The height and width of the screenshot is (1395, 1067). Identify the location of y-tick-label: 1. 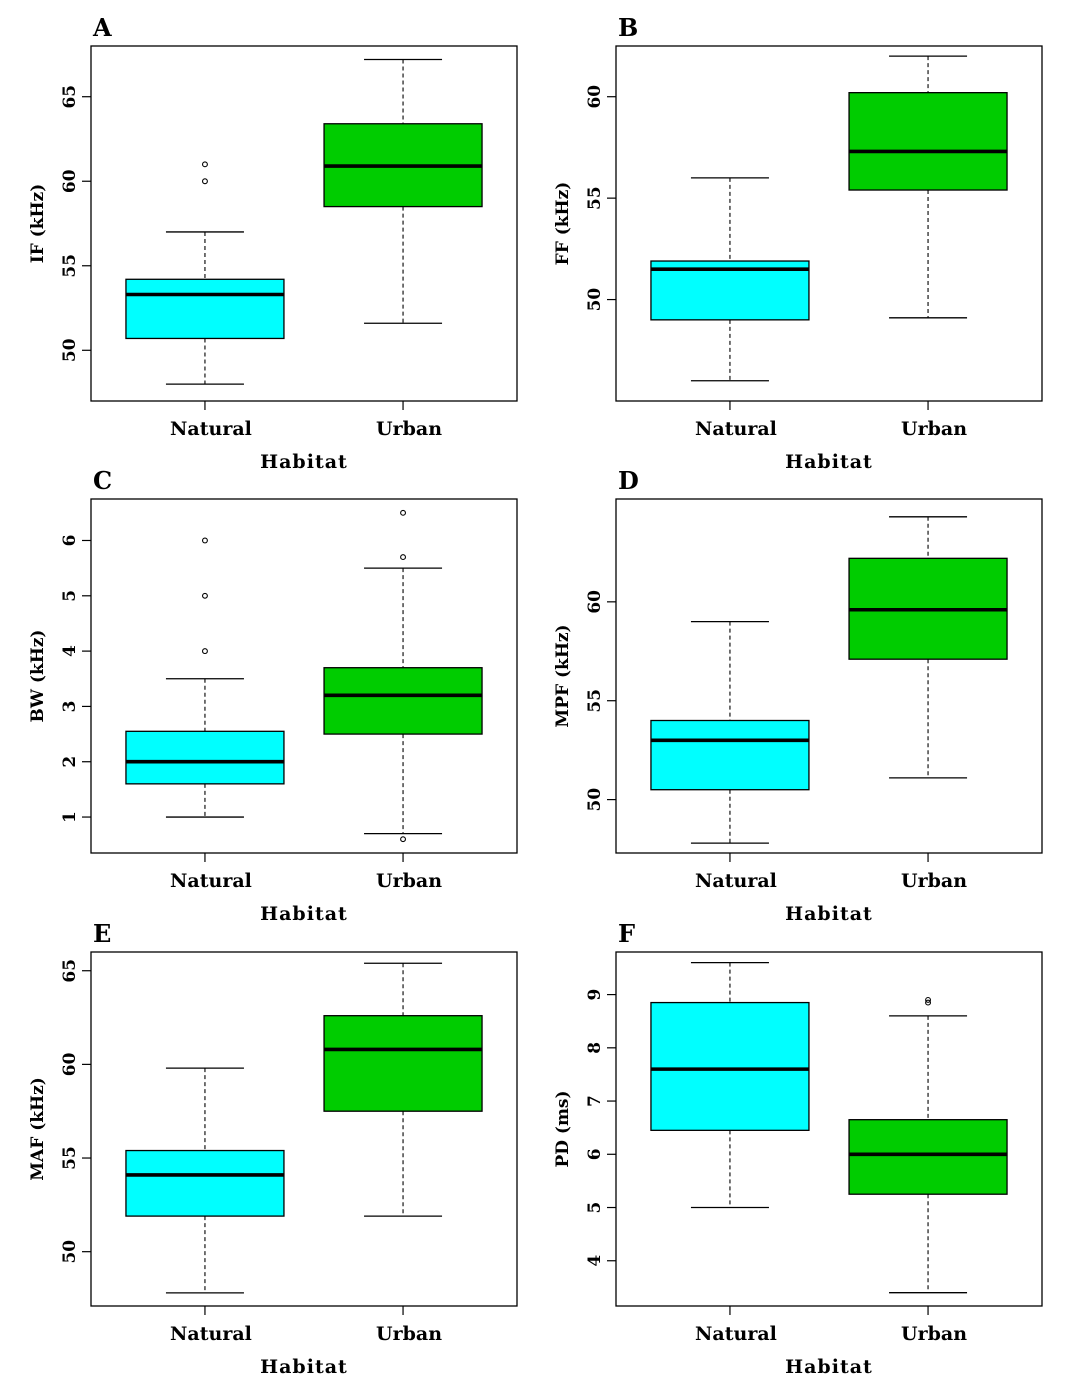
(70, 817).